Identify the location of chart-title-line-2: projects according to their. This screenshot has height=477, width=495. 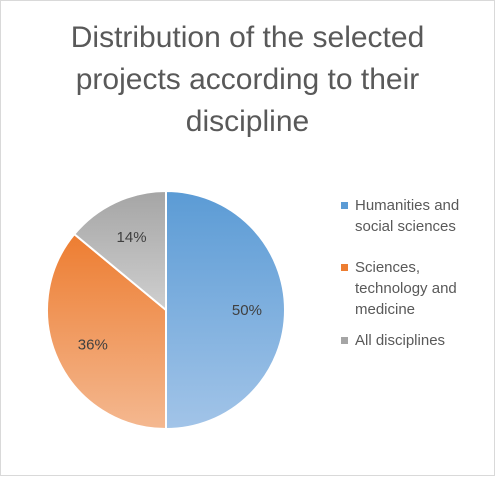
(247, 79).